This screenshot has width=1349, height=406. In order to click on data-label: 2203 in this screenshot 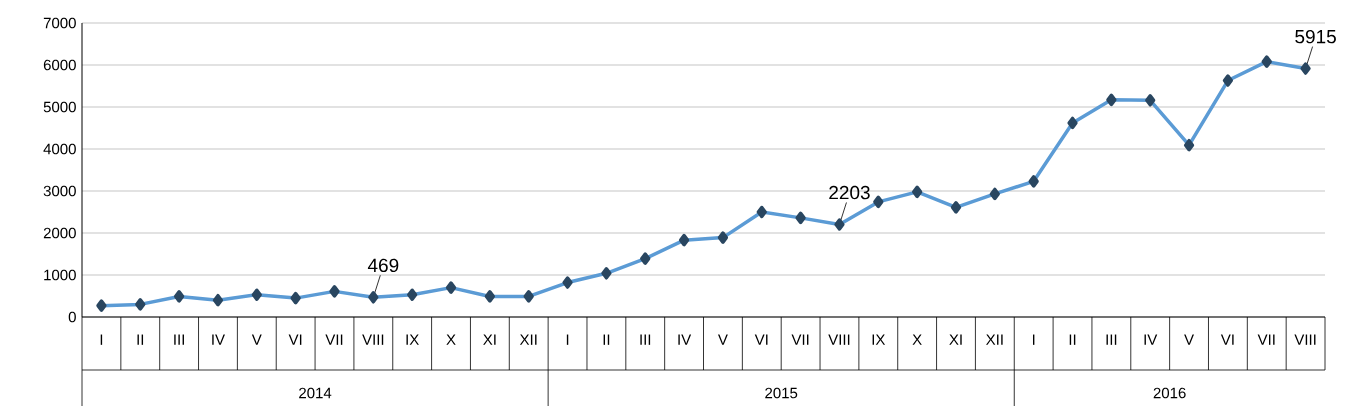, I will do `click(849, 192)`.